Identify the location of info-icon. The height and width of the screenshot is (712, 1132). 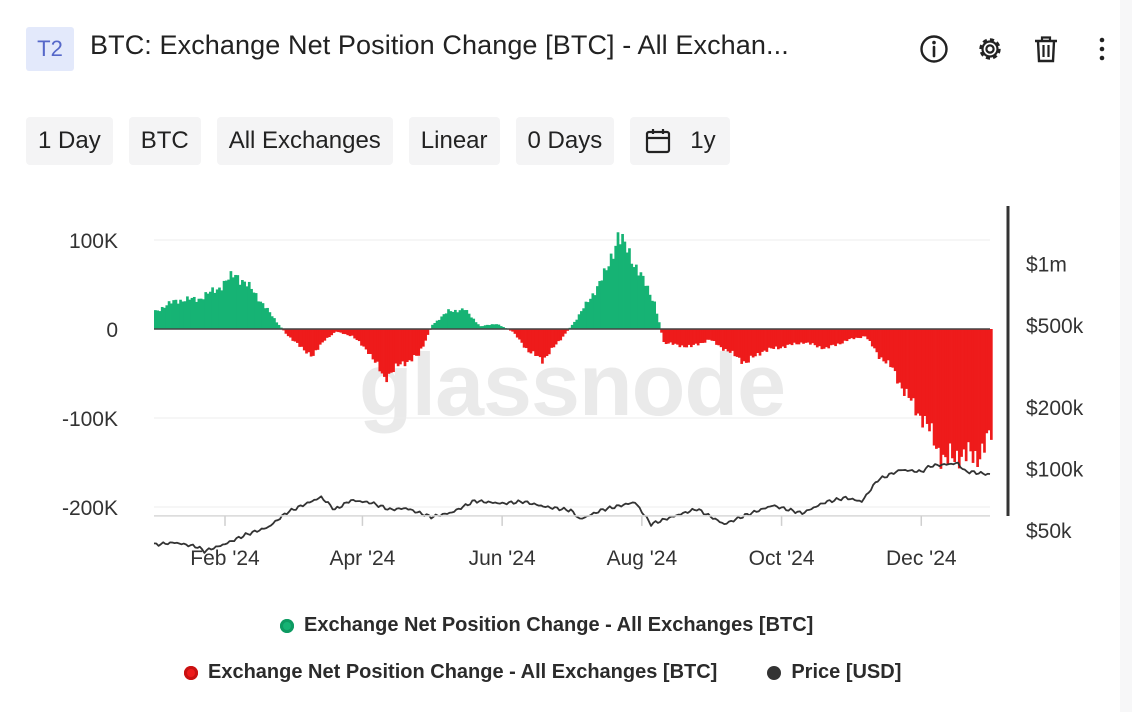
(934, 49).